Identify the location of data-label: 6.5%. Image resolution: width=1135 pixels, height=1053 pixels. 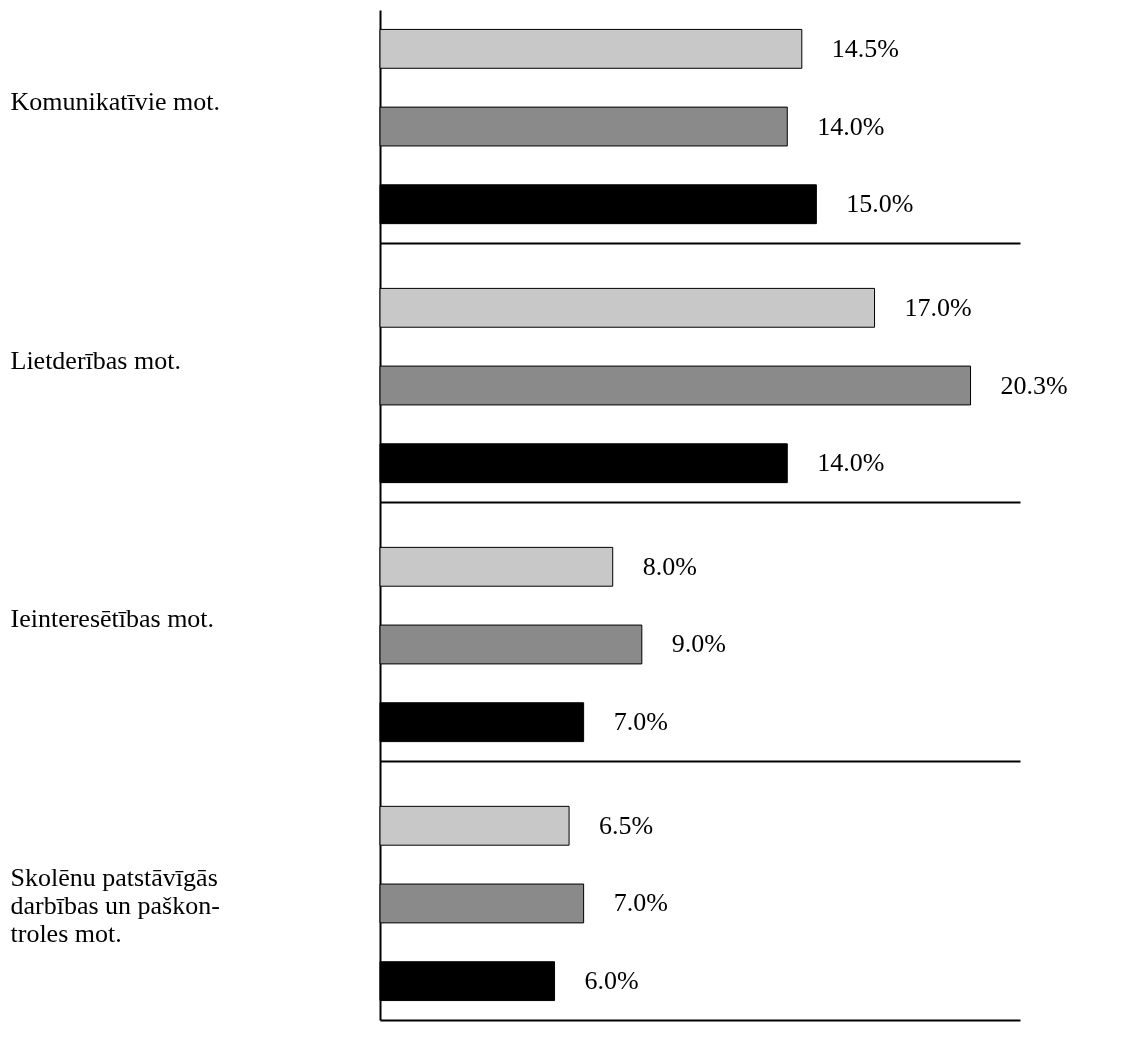
(626, 825).